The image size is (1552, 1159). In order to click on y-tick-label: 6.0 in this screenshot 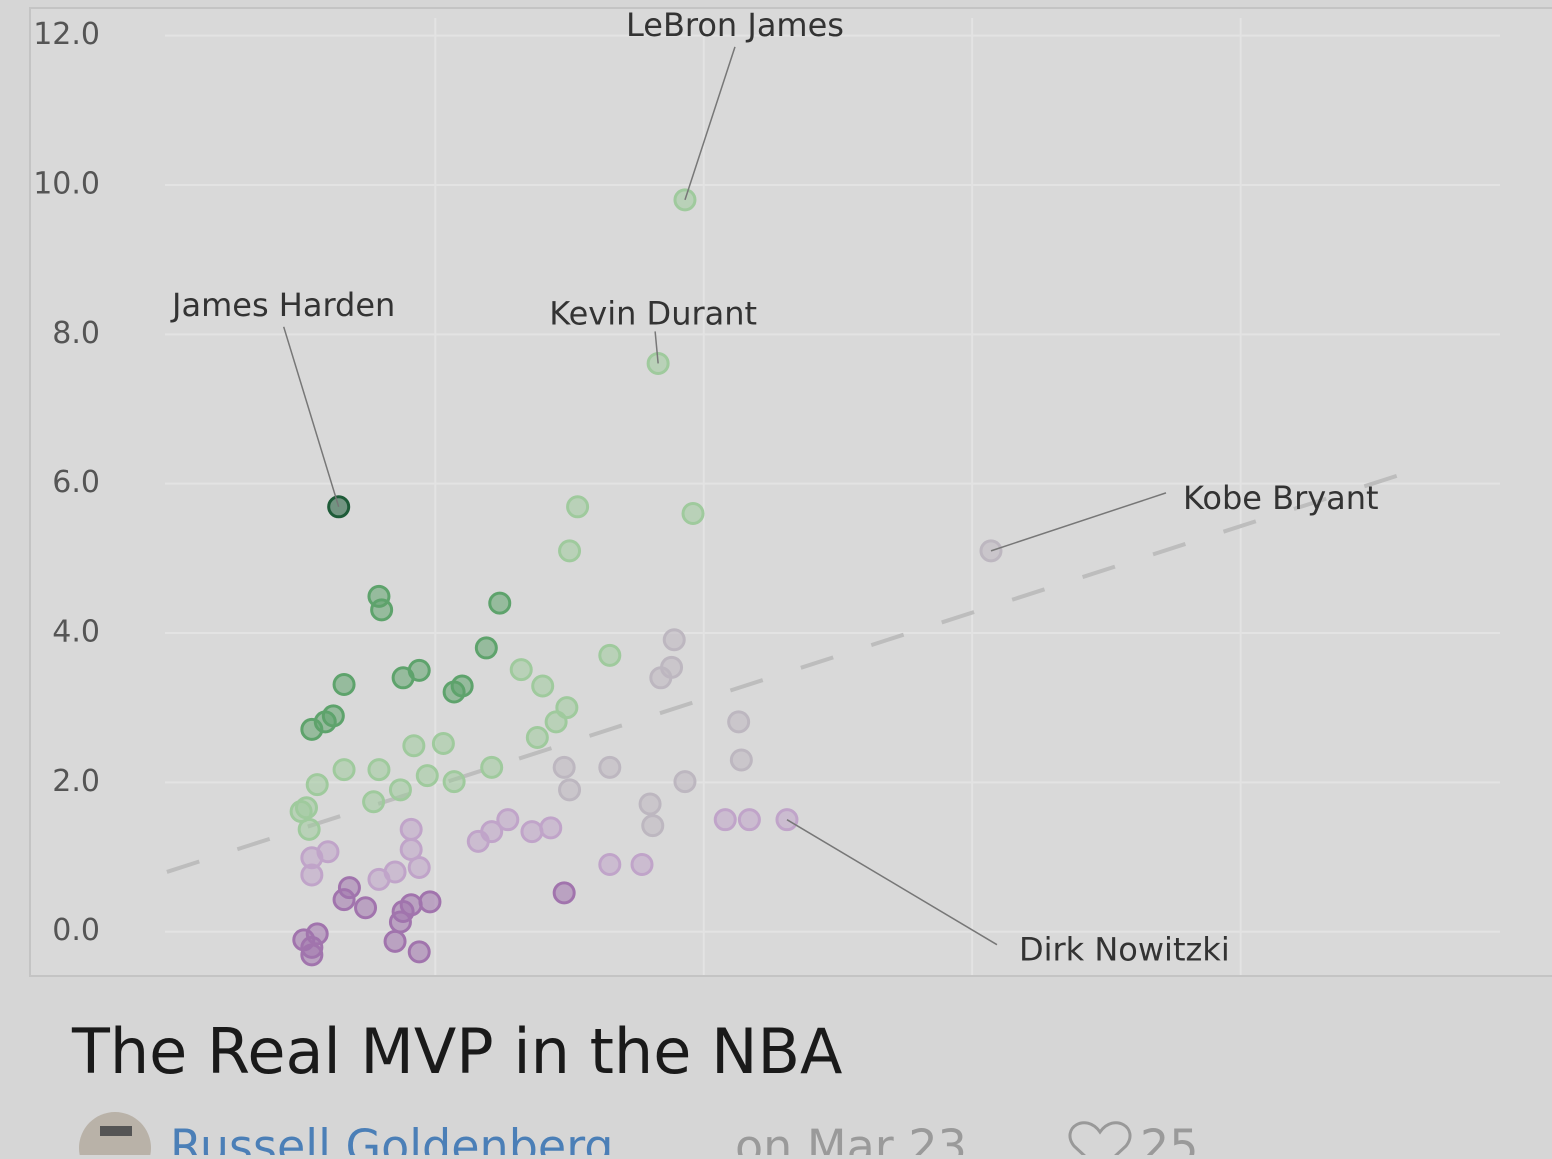, I will do `click(76, 482)`.